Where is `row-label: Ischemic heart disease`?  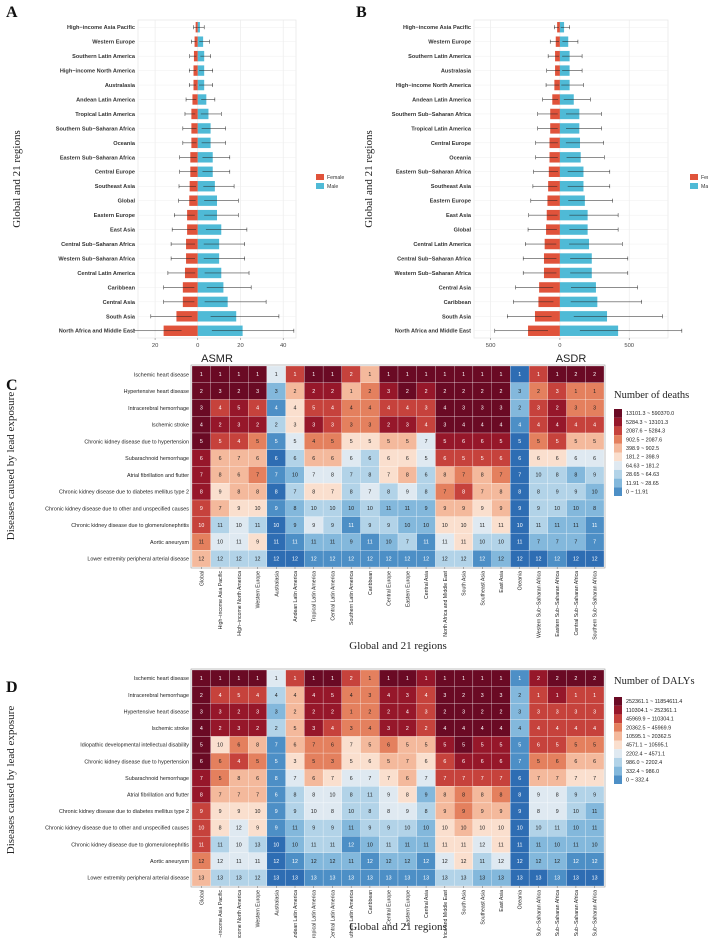 row-label: Ischemic heart disease is located at coordinates (161, 375).